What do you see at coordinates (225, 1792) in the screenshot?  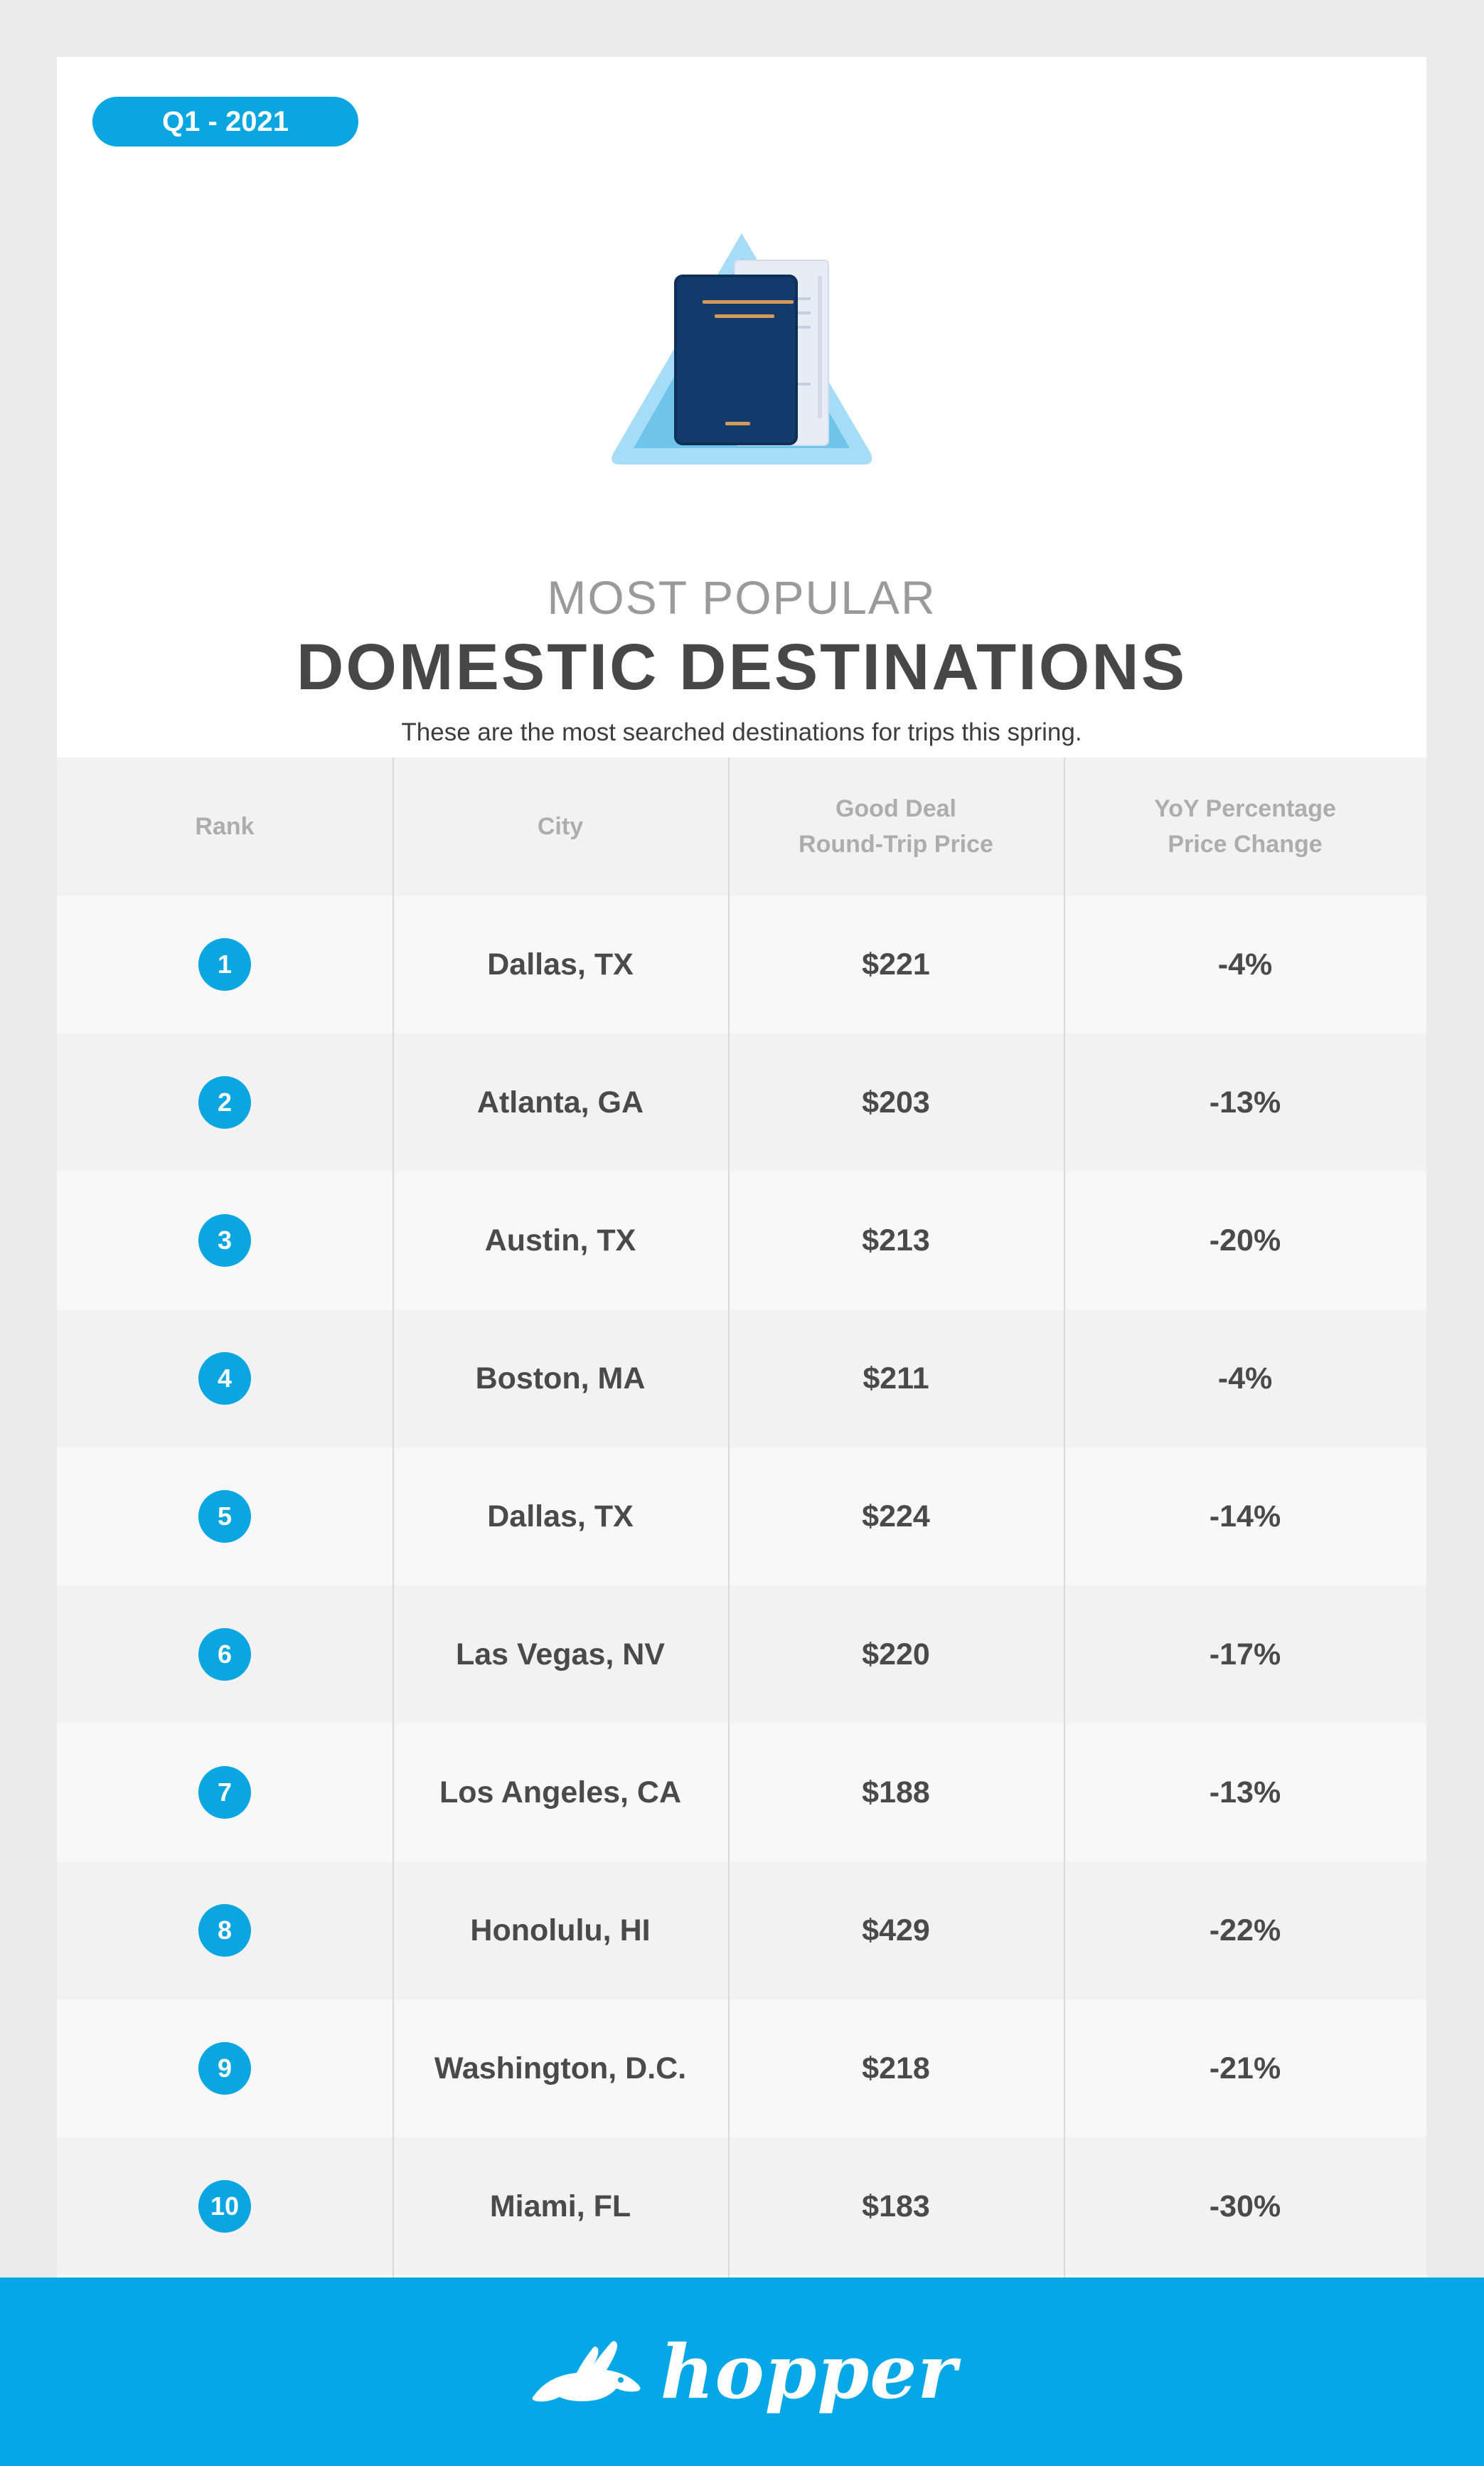 I see `rank-badge: 7` at bounding box center [225, 1792].